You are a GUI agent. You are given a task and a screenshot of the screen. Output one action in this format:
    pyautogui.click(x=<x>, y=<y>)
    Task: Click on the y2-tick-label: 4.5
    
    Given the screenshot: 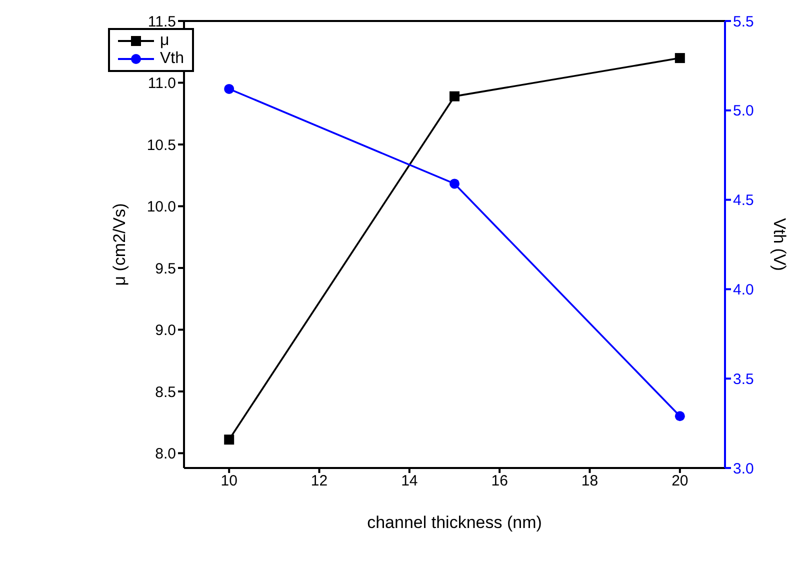 What is the action you would take?
    pyautogui.click(x=743, y=201)
    